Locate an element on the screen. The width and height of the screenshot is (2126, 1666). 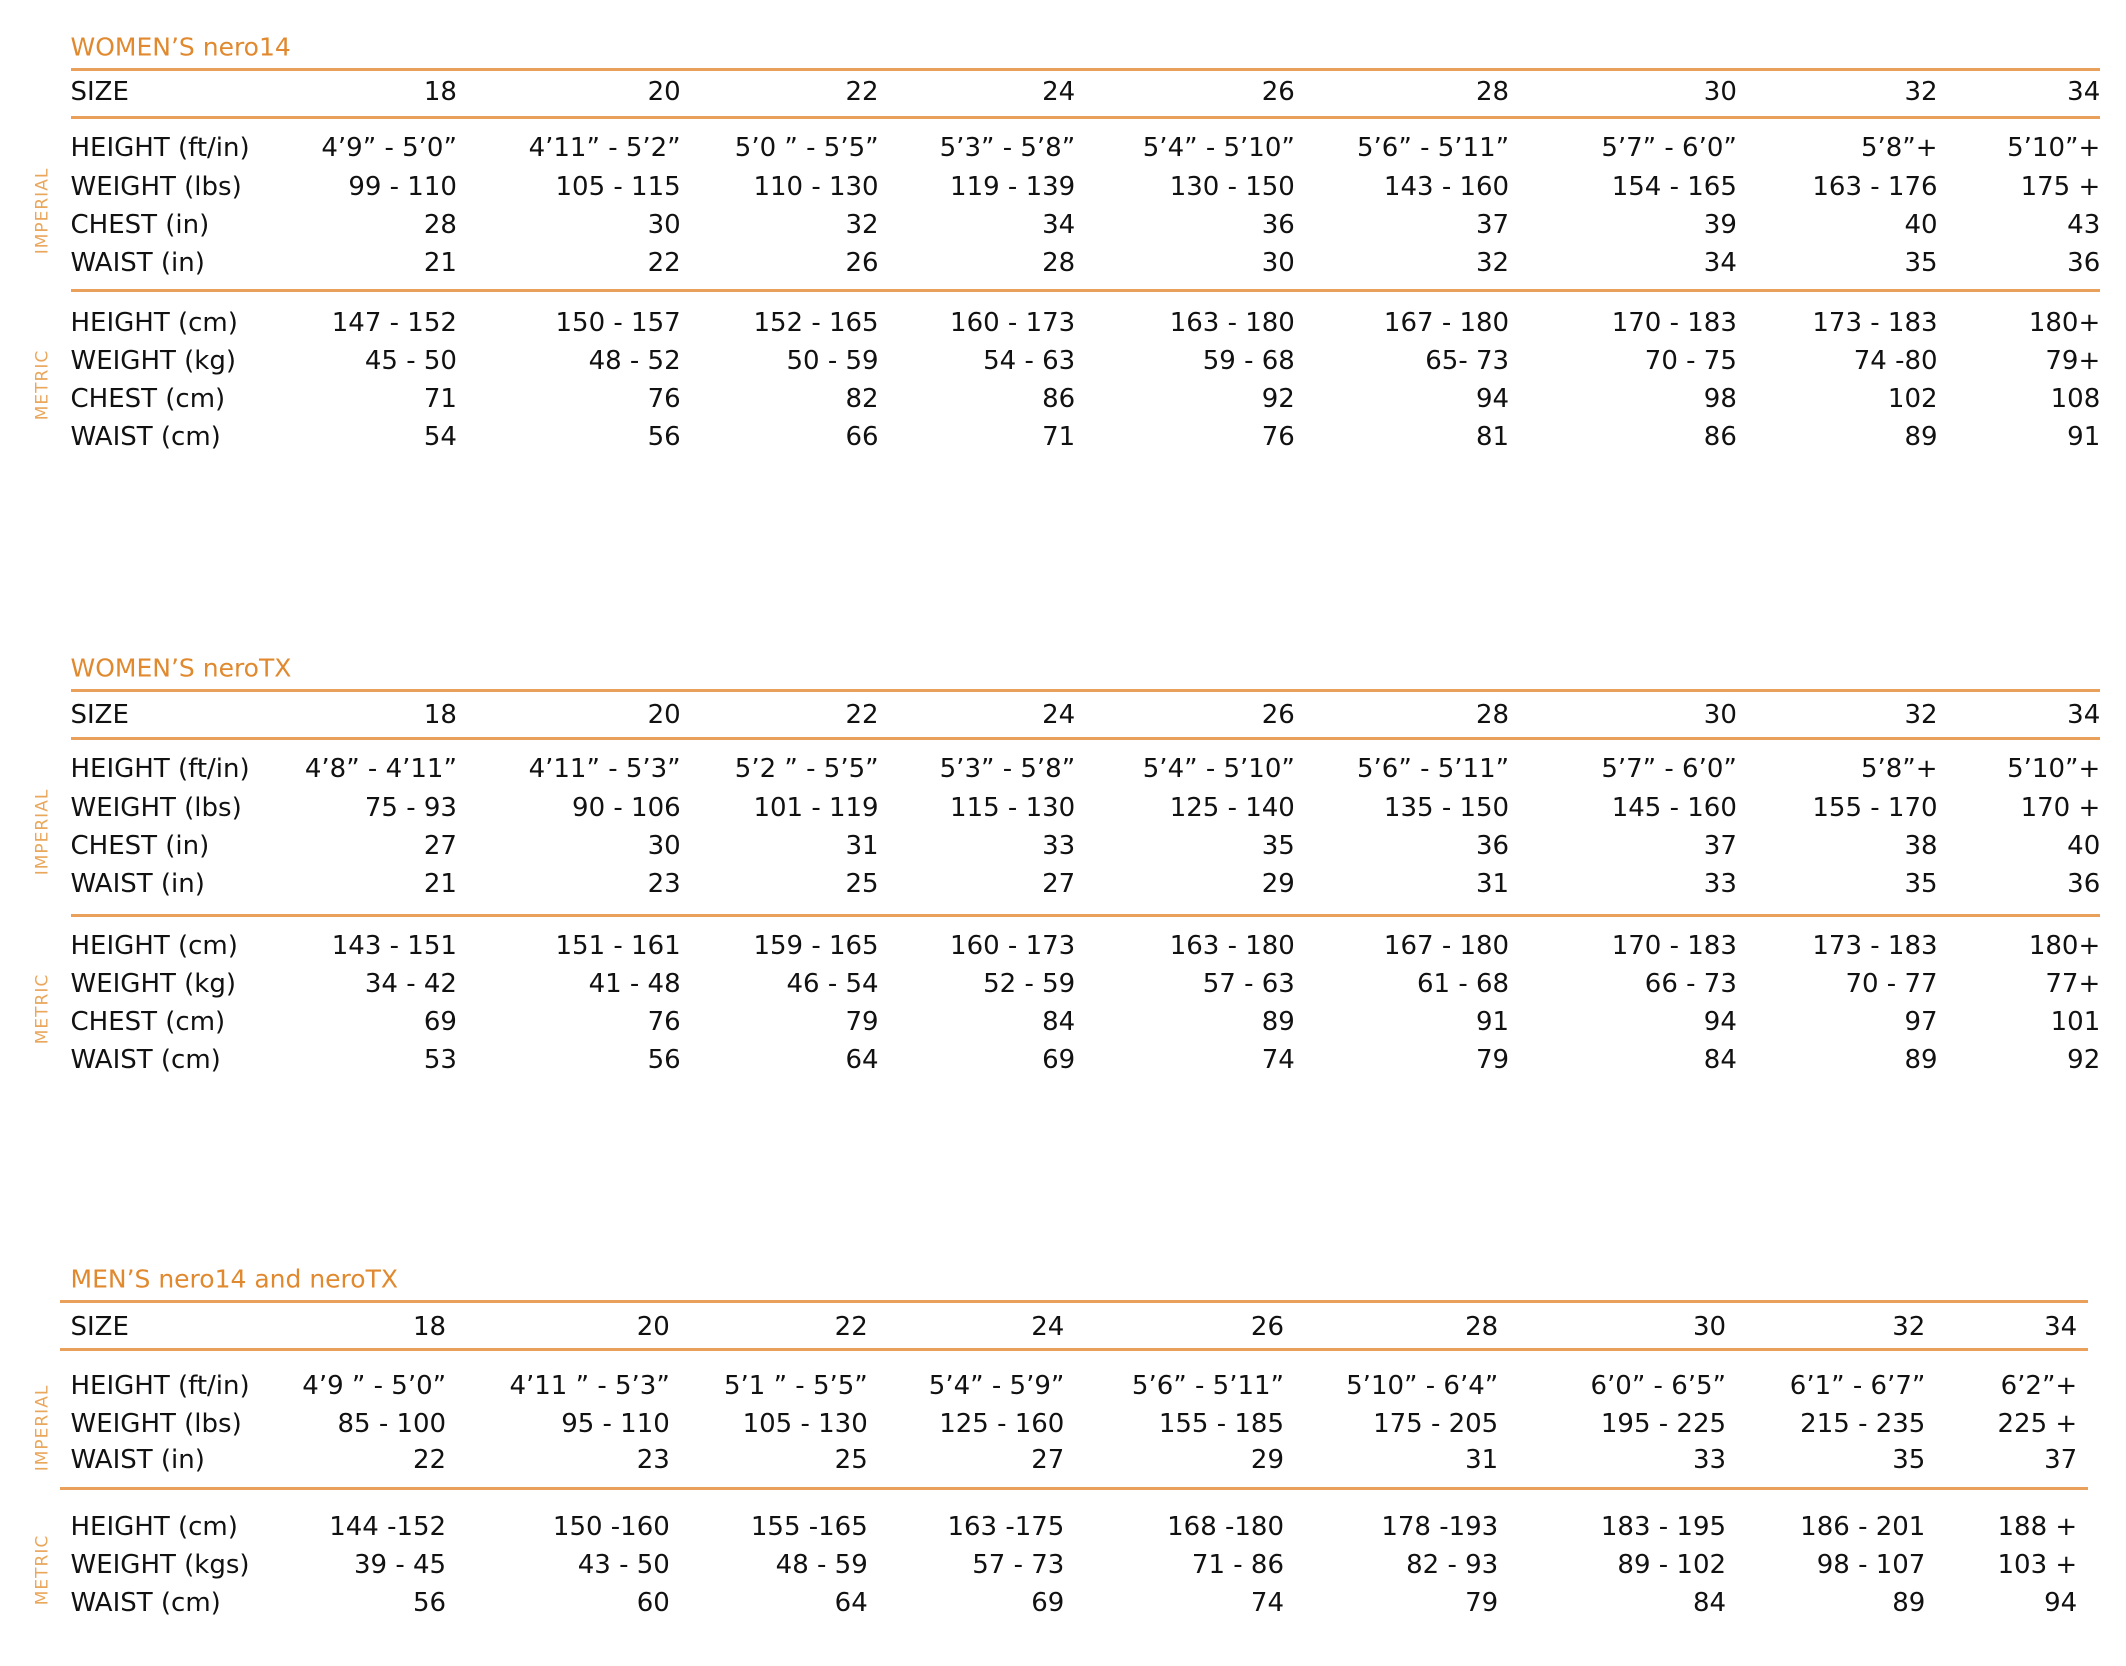
cell: 147 - 152 is located at coordinates (394, 322).